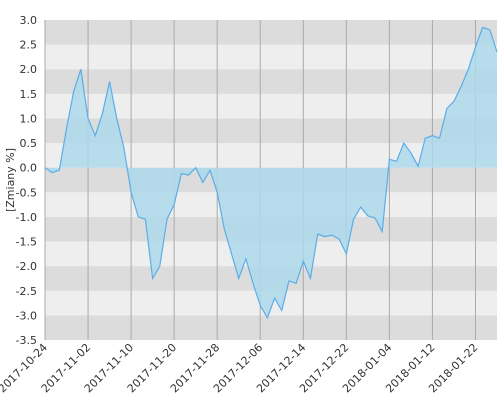  I want to click on y-tick-label: -3.0, so click(26, 315).